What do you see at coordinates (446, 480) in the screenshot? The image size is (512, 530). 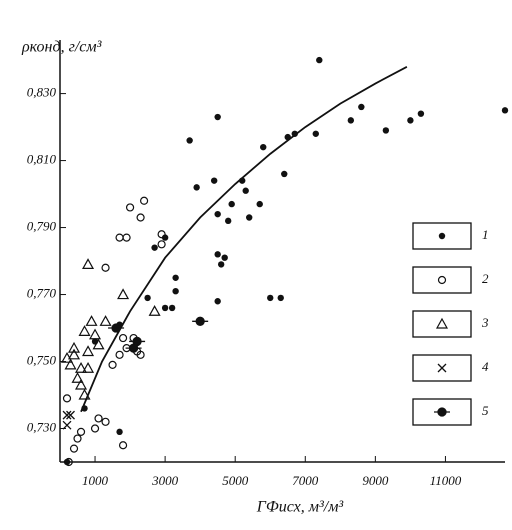 I see `x-tick-label: 11000` at bounding box center [446, 480].